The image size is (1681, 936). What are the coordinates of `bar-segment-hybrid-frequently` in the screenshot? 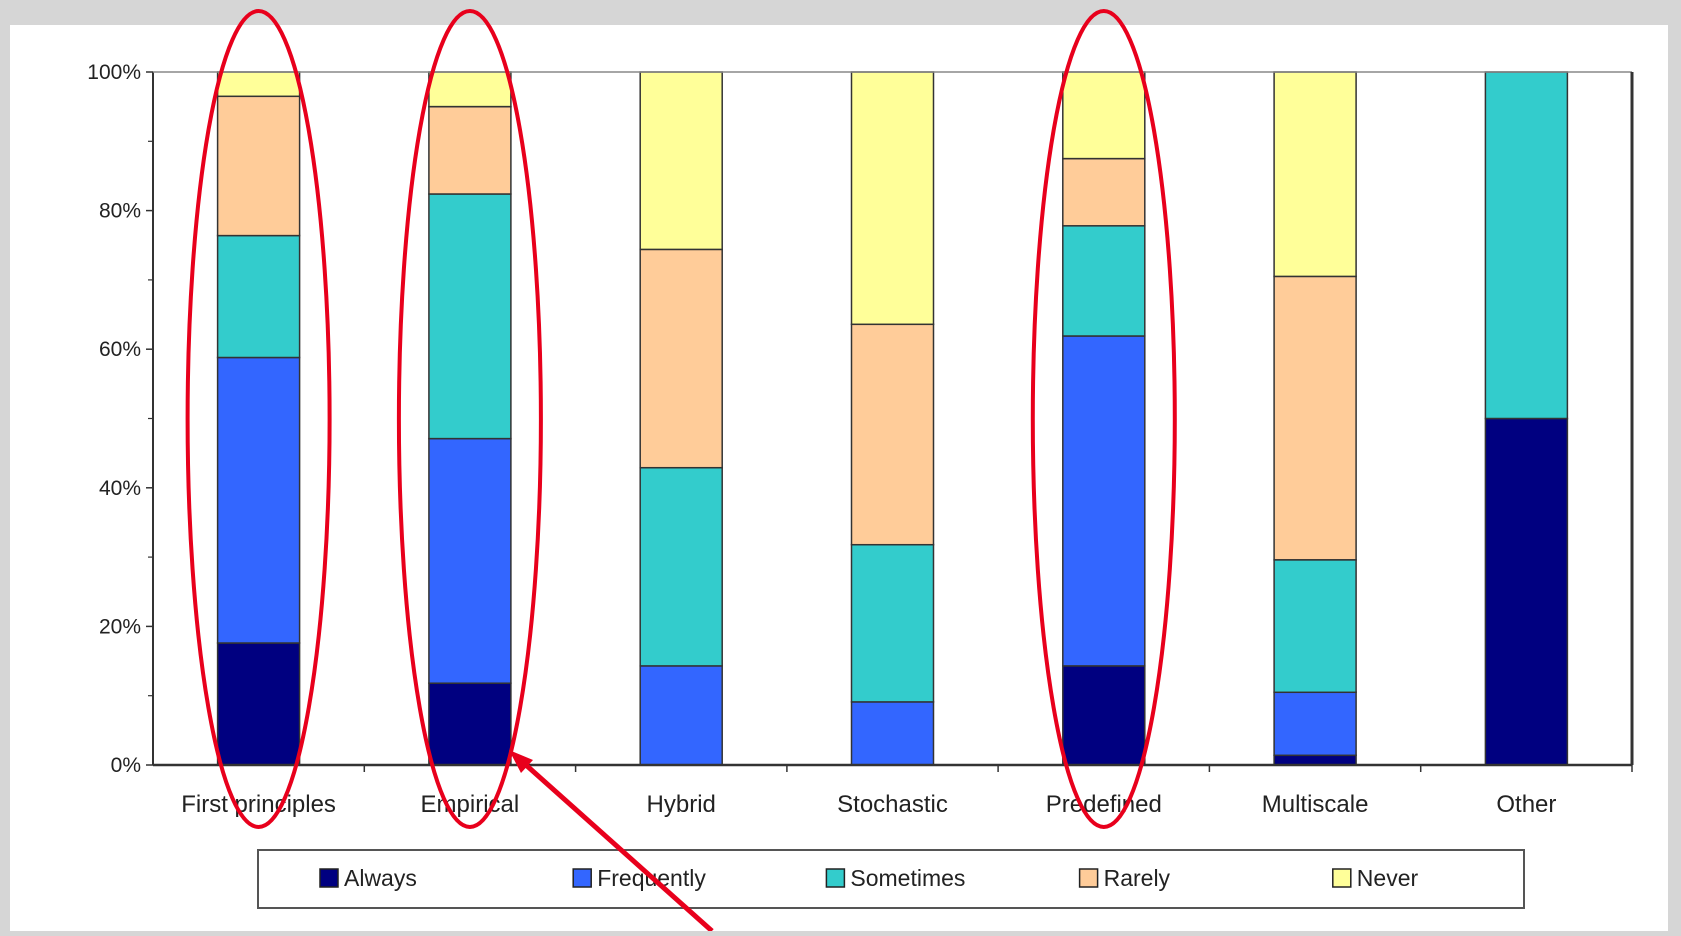 It's located at (681, 715).